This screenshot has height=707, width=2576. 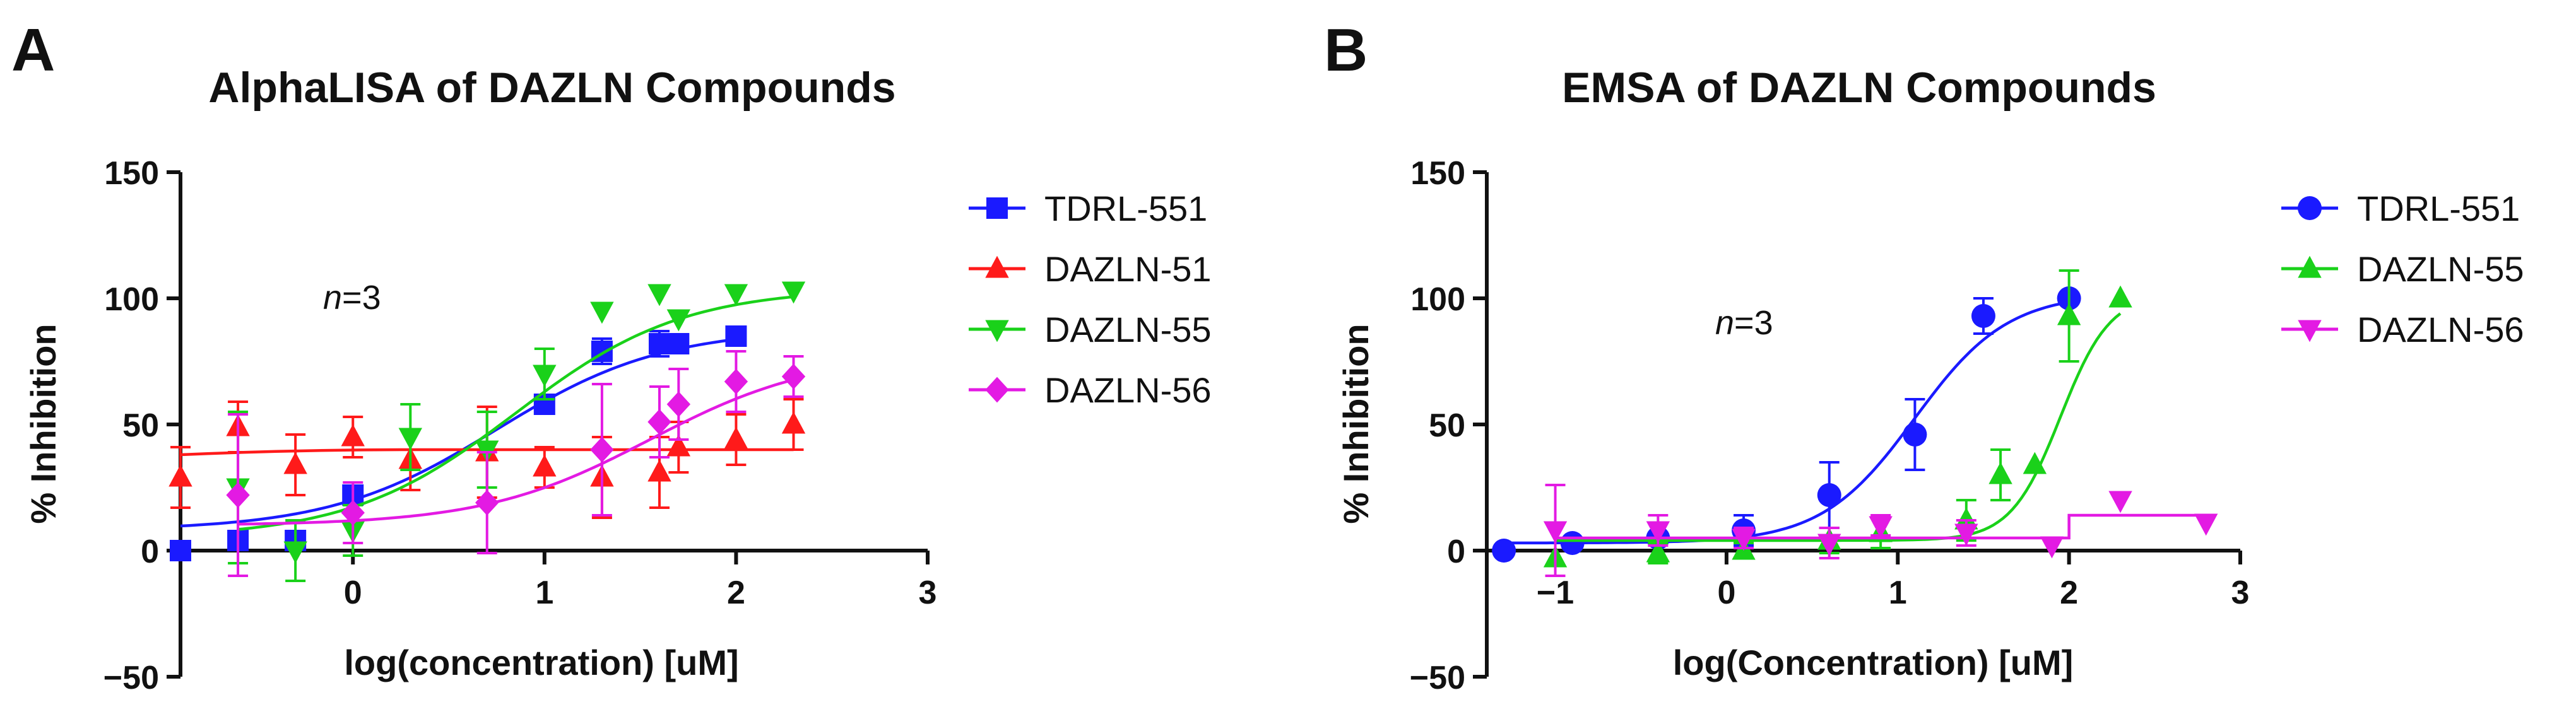 What do you see at coordinates (1128, 269) in the screenshot?
I see `legend-label-dazln-51: DAZLN-51` at bounding box center [1128, 269].